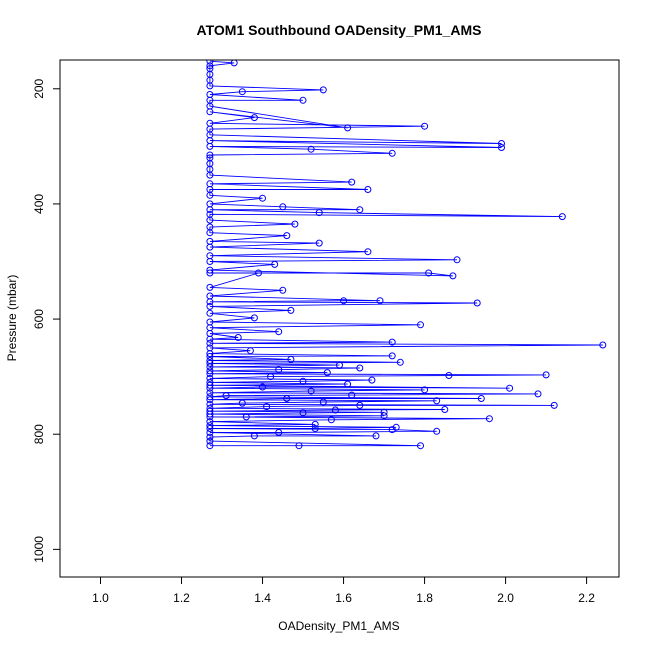  What do you see at coordinates (39, 434) in the screenshot?
I see `y-tick-label: 800` at bounding box center [39, 434].